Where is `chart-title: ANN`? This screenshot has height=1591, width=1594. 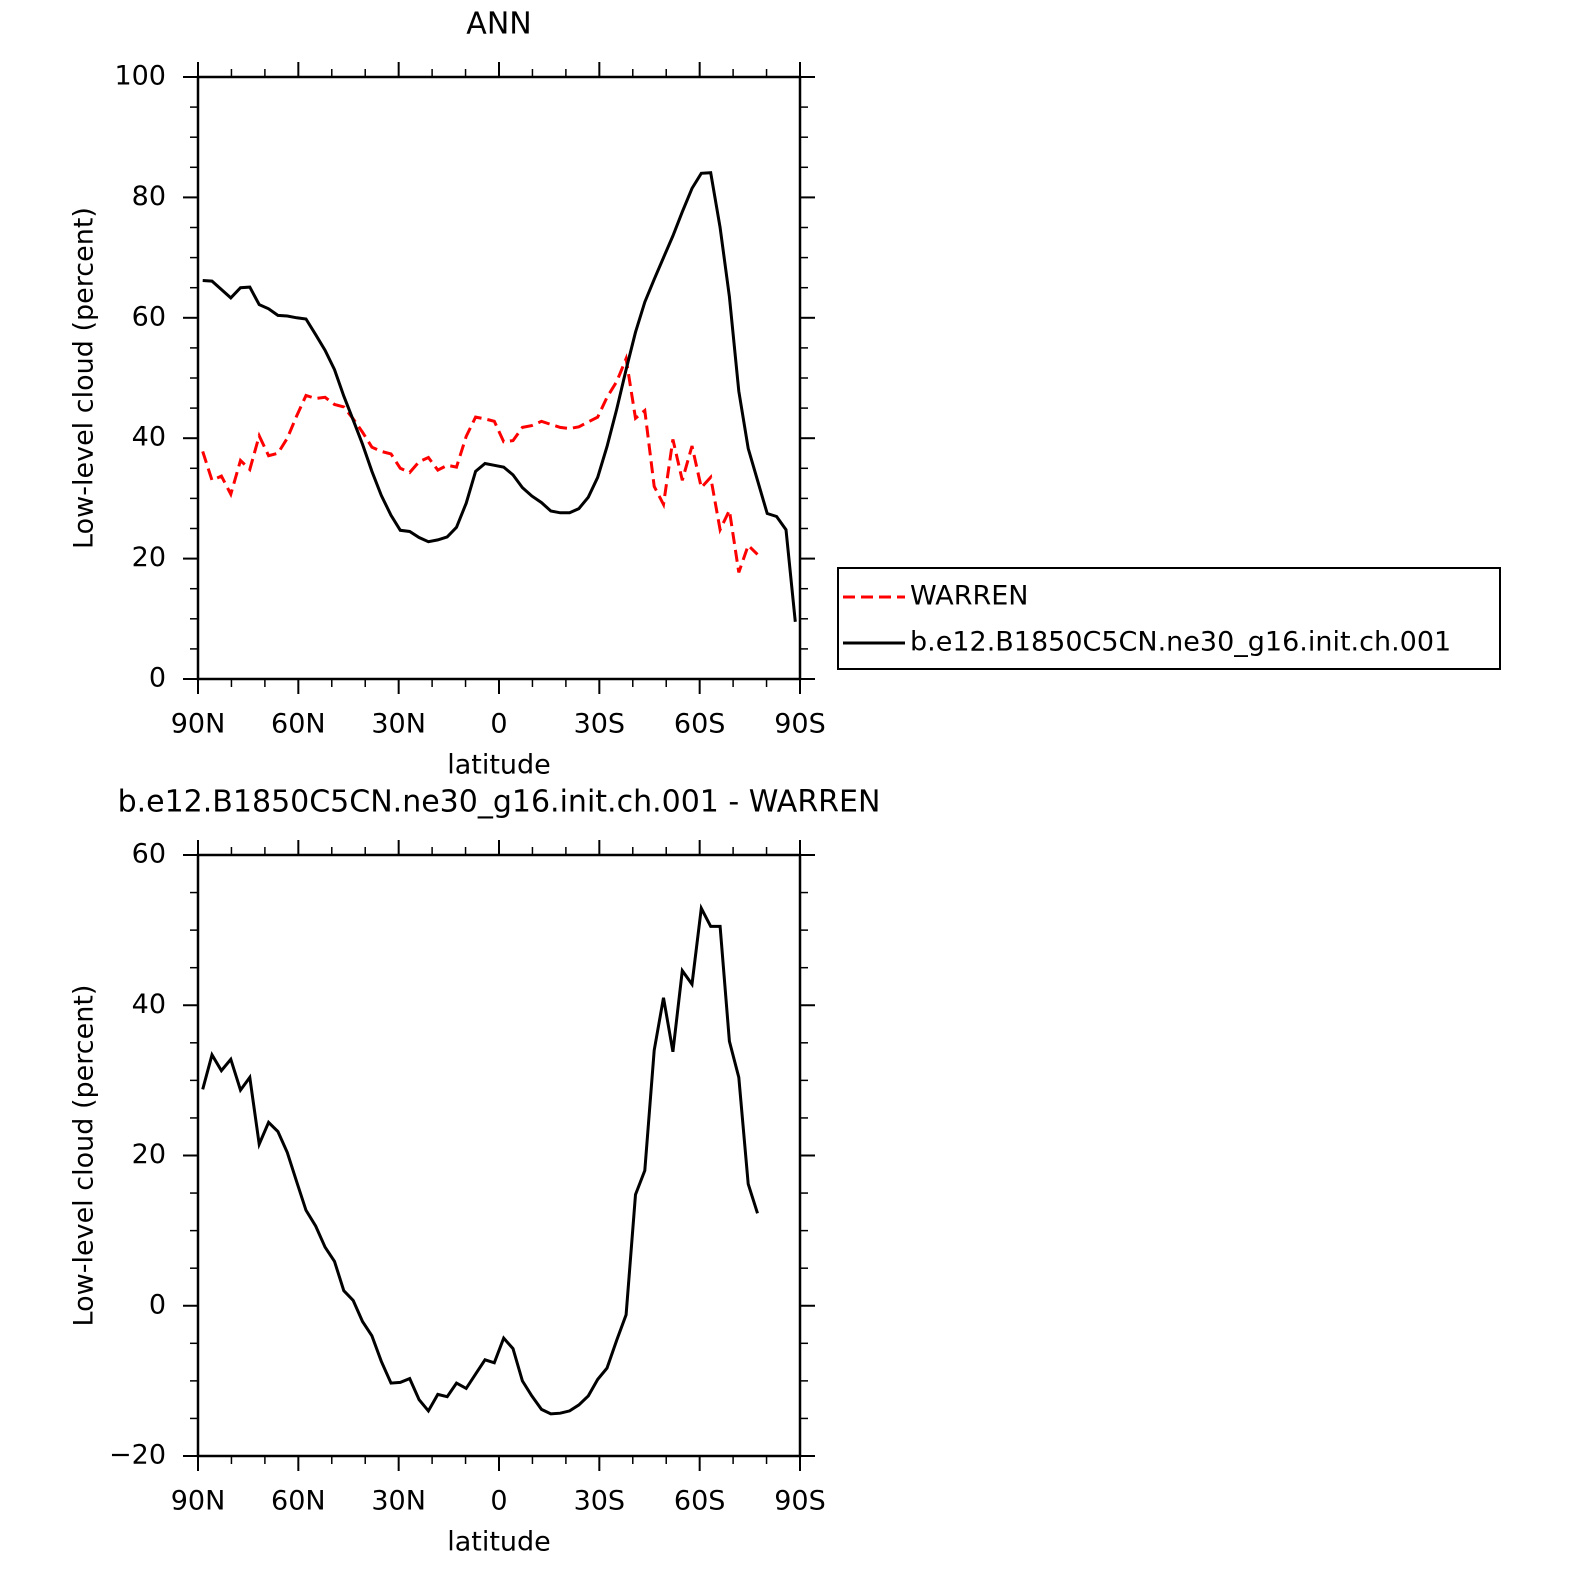 chart-title: ANN is located at coordinates (498, 24).